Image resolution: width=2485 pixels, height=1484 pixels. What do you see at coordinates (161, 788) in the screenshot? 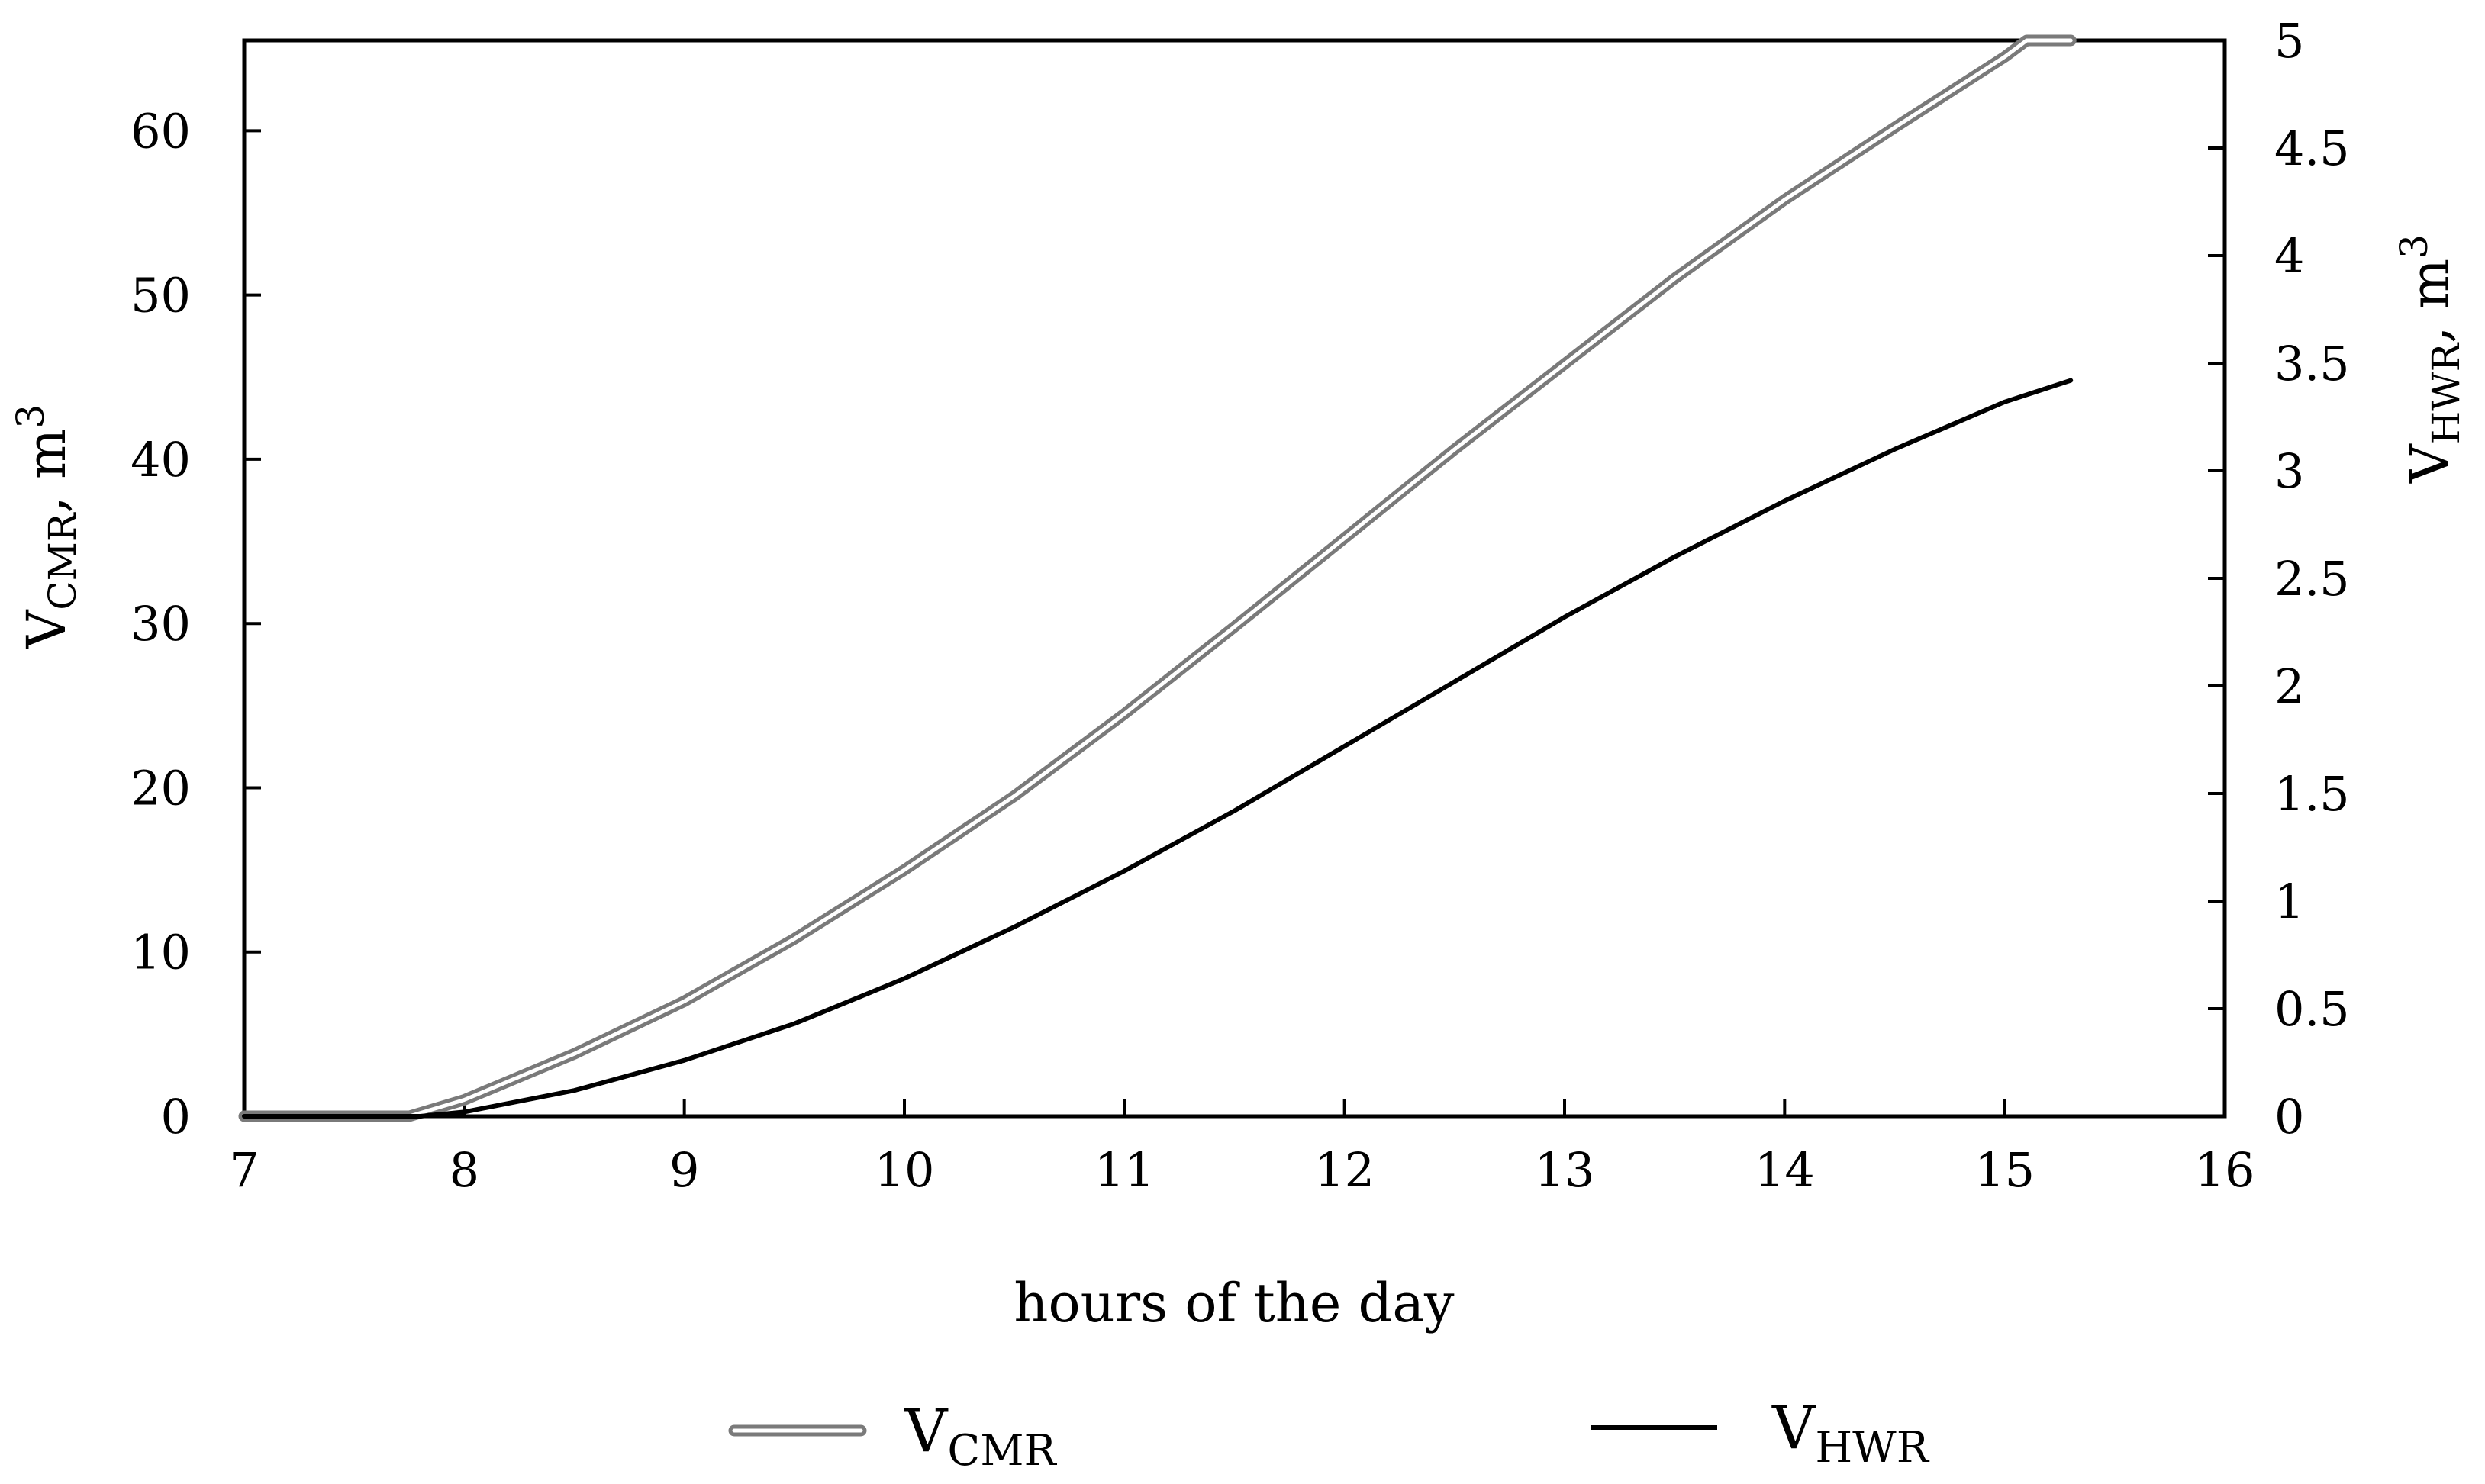
I see `left-y-tick-label: 20` at bounding box center [161, 788].